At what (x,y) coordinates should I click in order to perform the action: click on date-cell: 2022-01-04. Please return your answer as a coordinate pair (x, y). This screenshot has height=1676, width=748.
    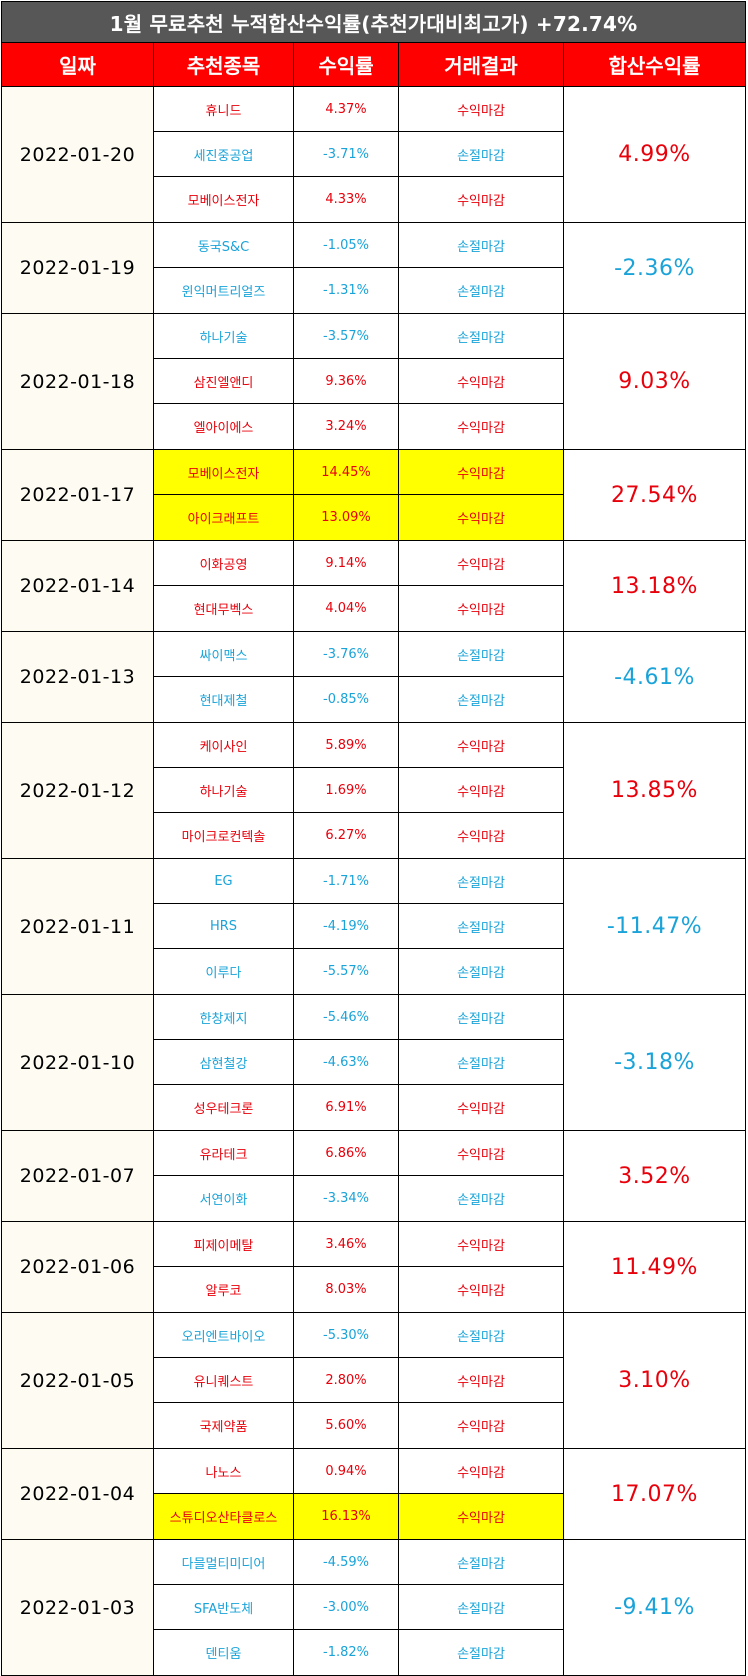
    Looking at the image, I should click on (78, 1494).